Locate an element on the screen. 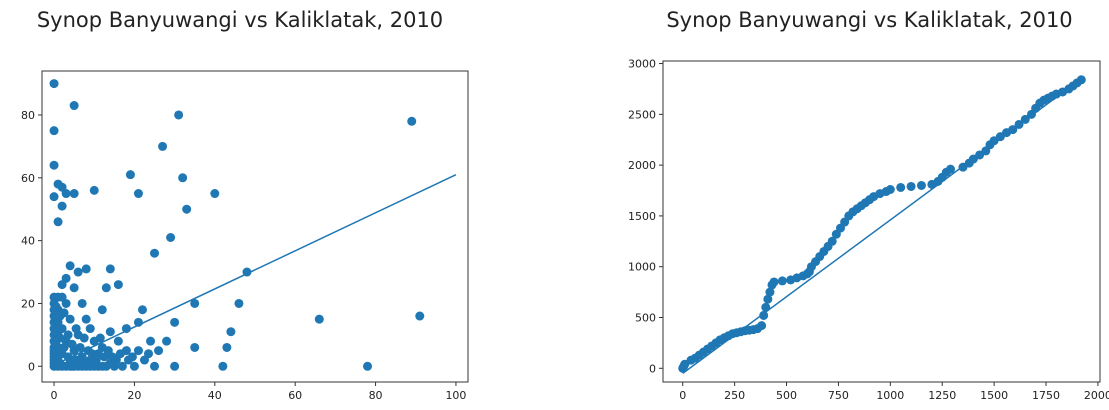 This screenshot has height=410, width=1109. chart-title-left: Synop Banyuwangi vs Kaliklatak, 2010 is located at coordinates (240, 20).